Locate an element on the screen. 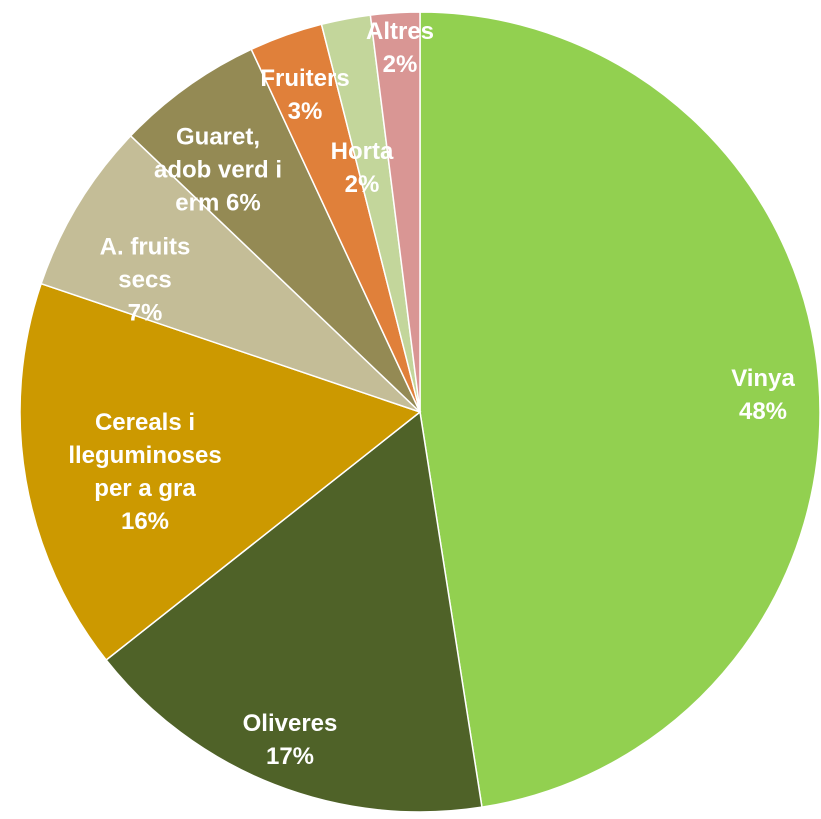 The width and height of the screenshot is (821, 819). slice-label: Fruiters 3% is located at coordinates (305, 95).